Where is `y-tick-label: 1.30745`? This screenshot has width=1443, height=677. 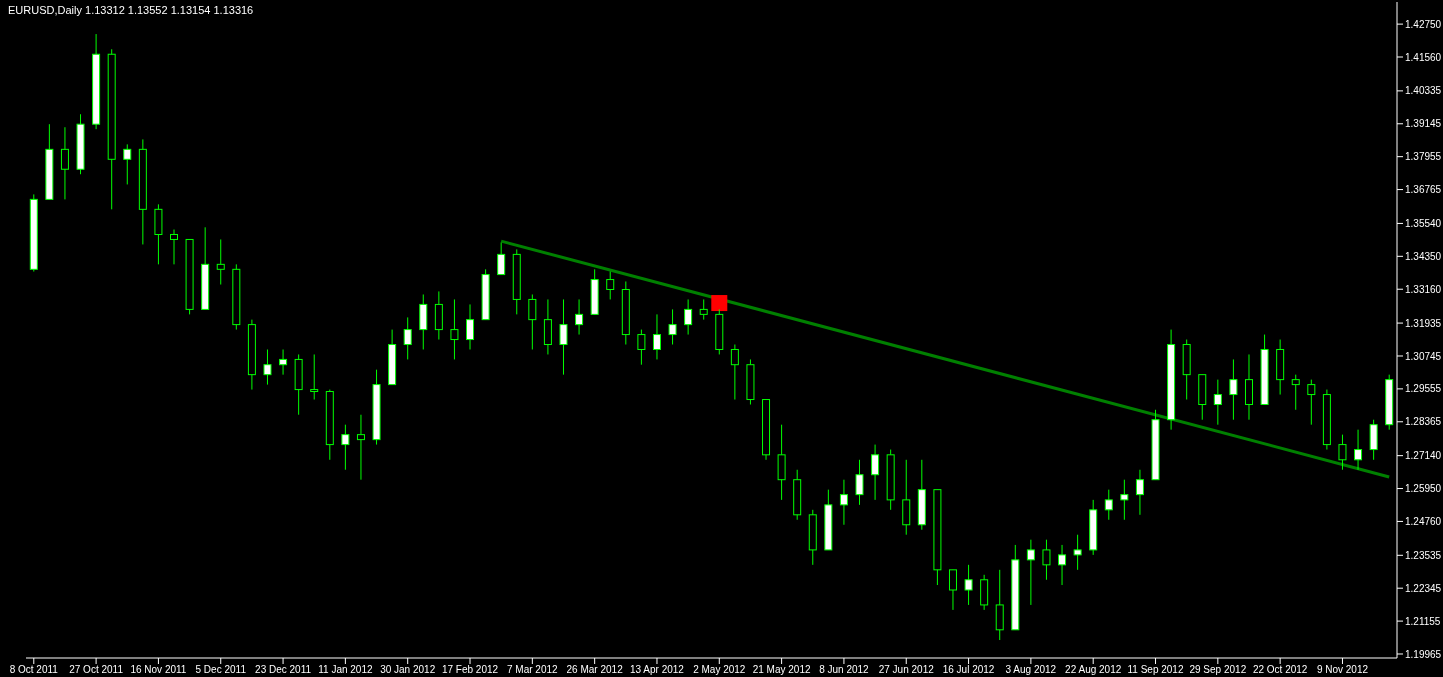
y-tick-label: 1.30745 is located at coordinates (1423, 356).